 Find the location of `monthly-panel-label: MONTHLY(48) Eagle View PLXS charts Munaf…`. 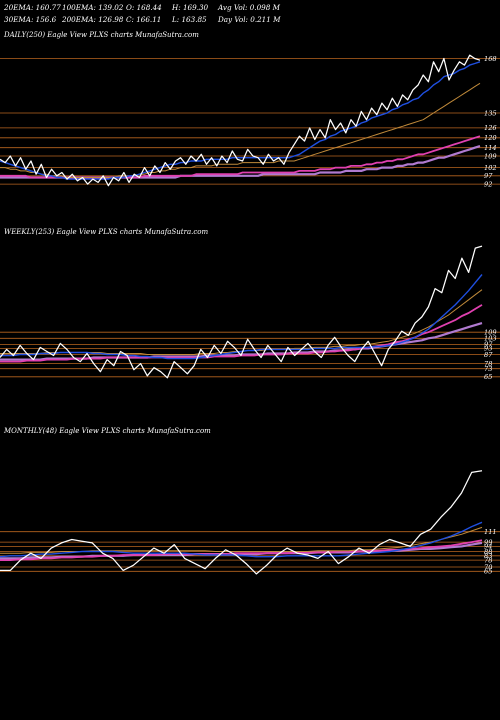

monthly-panel-label: MONTHLY(48) Eagle View PLXS charts Munaf… is located at coordinates (107, 431).